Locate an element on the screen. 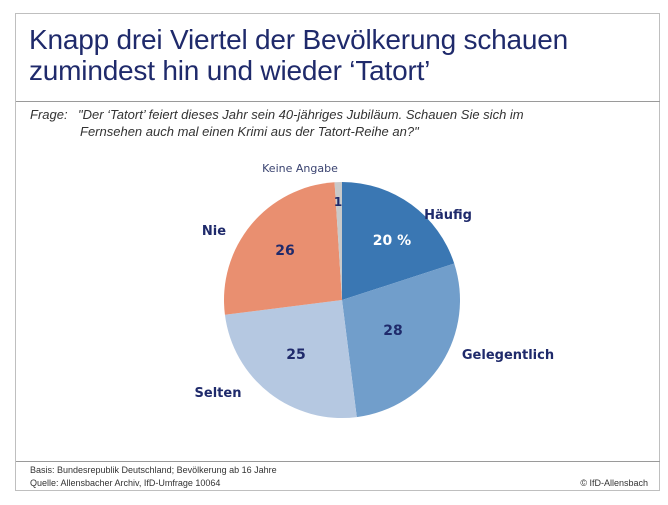 The height and width of the screenshot is (505, 668). slice-category-label: Nie is located at coordinates (214, 231).